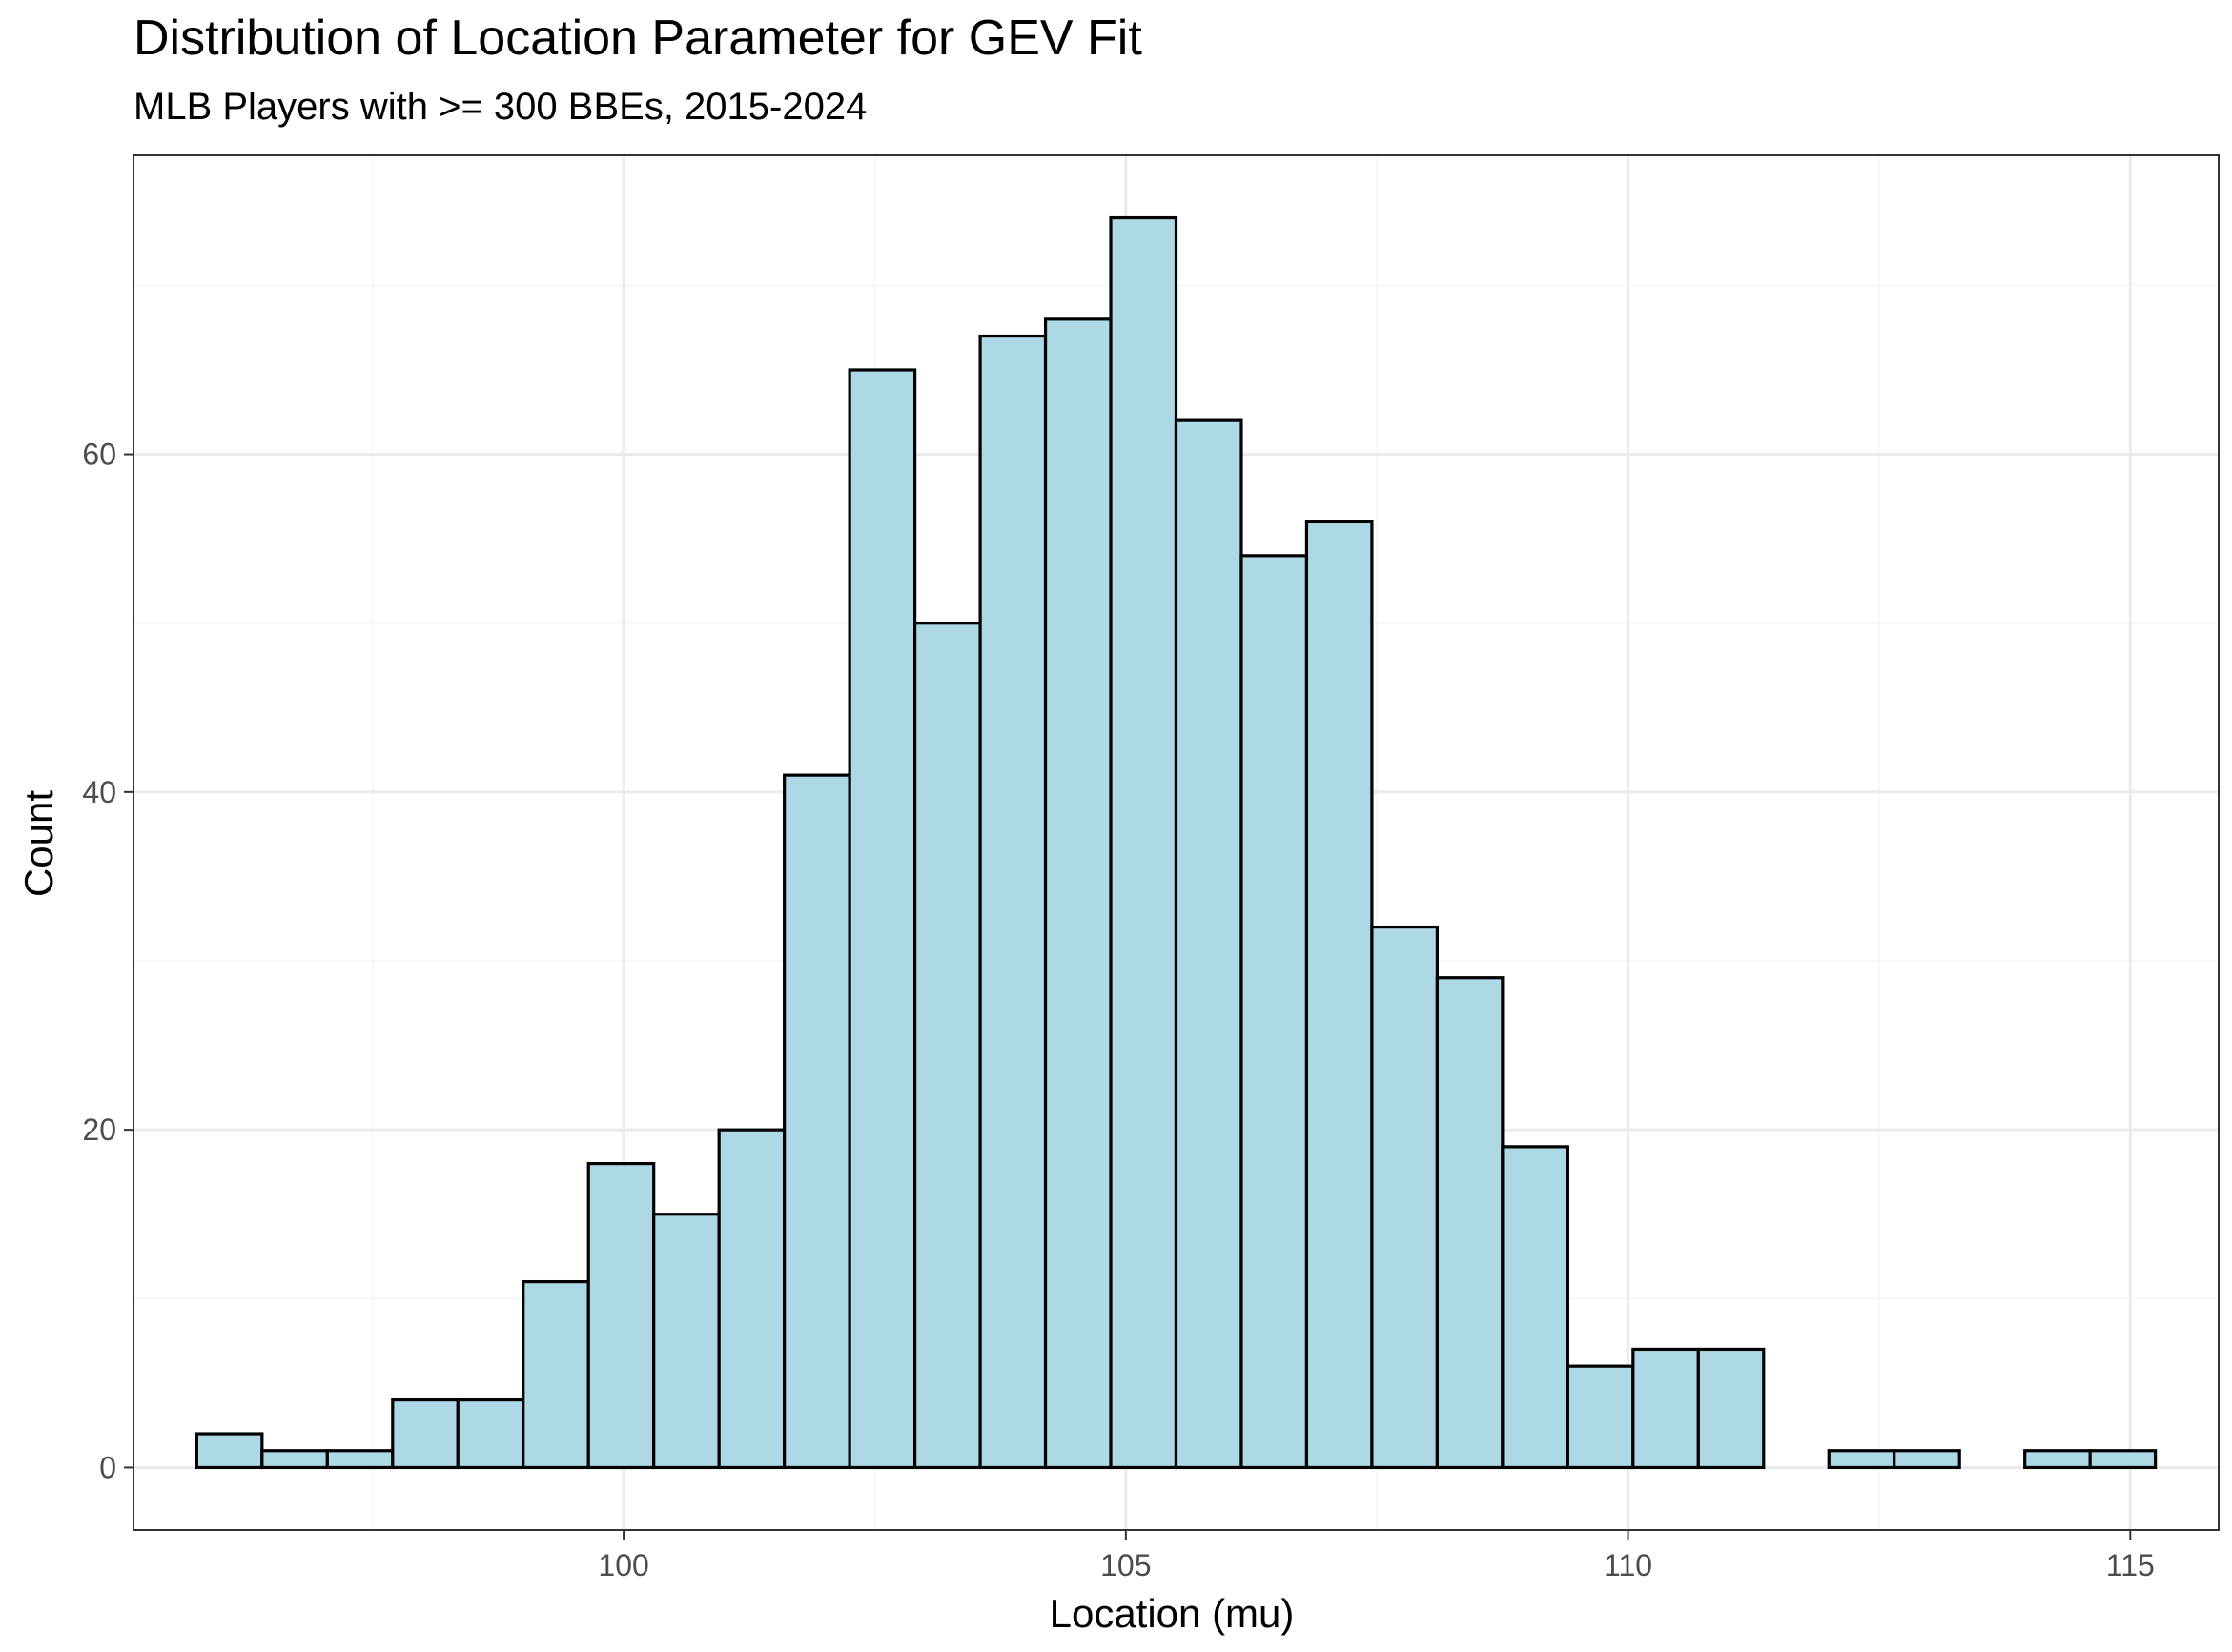  What do you see at coordinates (107, 1467) in the screenshot?
I see `y-tick-label: 0` at bounding box center [107, 1467].